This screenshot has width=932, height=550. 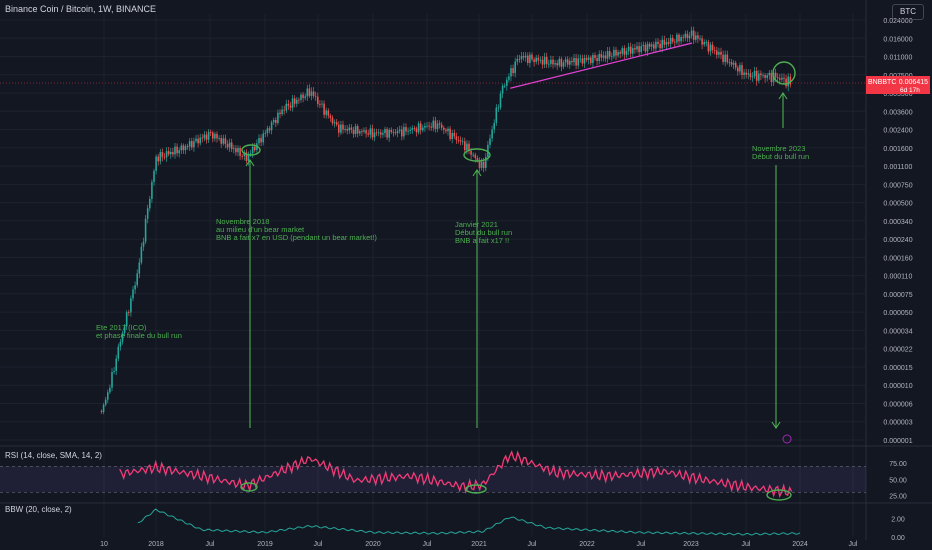 I want to click on event-marker, so click(x=787, y=439).